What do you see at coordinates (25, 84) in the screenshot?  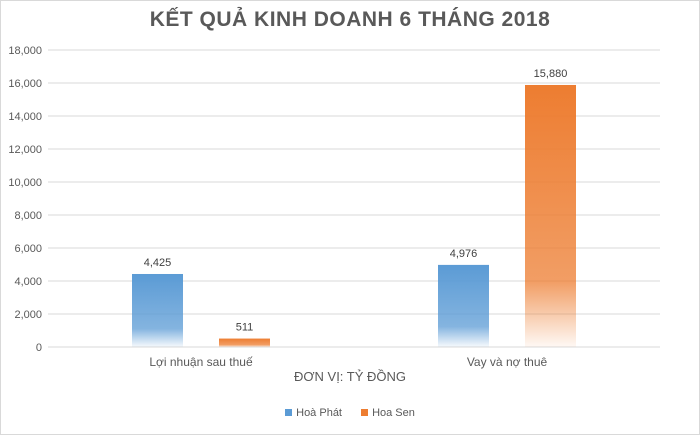 I see `y-tick-label: 16,000` at bounding box center [25, 84].